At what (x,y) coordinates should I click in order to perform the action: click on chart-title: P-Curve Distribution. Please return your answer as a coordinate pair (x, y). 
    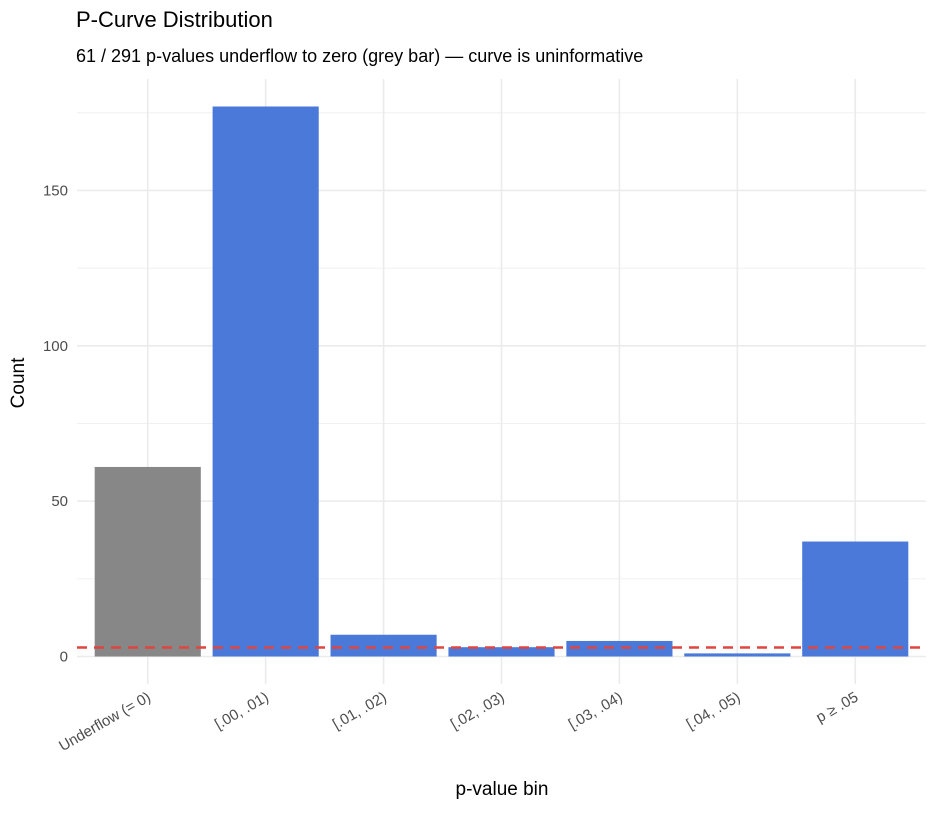
    Looking at the image, I should click on (174, 19).